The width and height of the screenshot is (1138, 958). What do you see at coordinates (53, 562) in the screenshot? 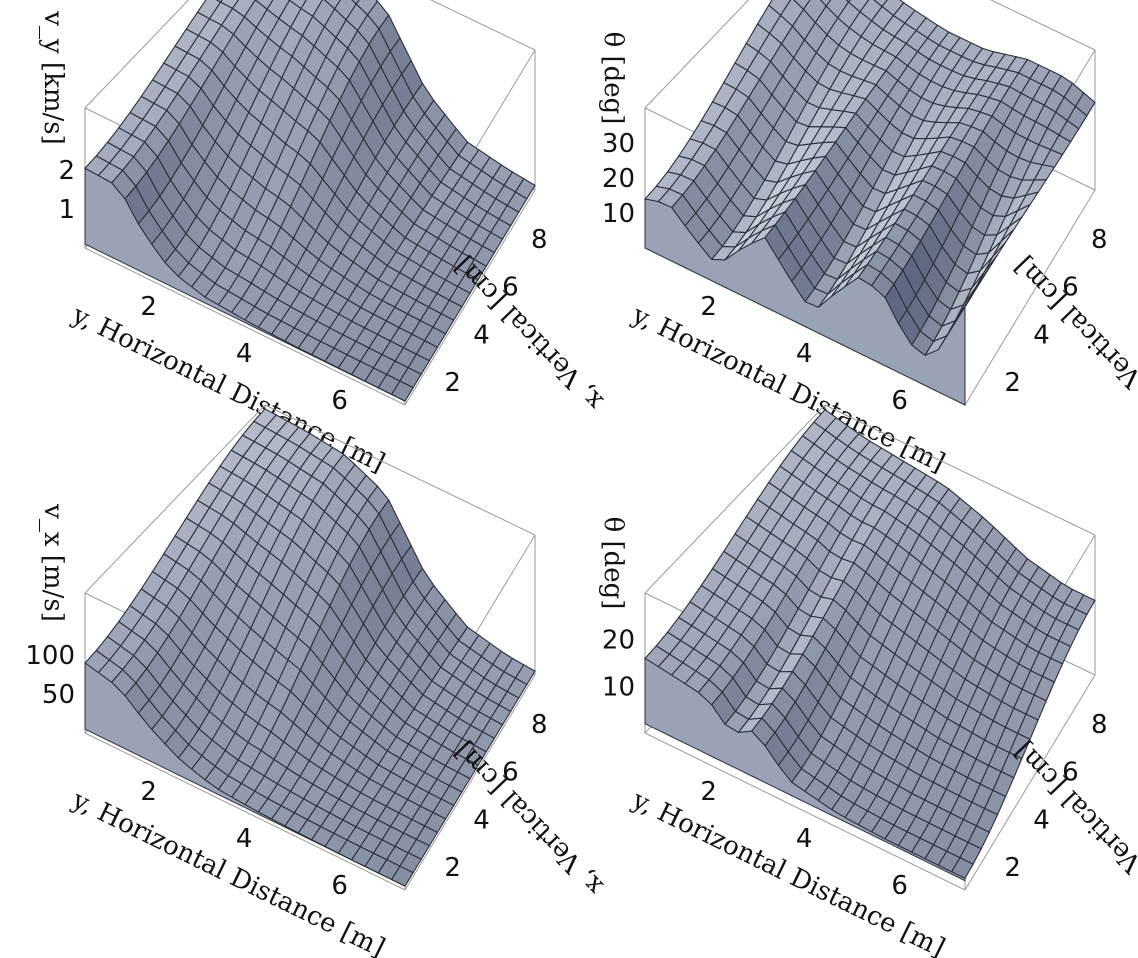
I see `z-axis-label: v_x [m/s]` at bounding box center [53, 562].